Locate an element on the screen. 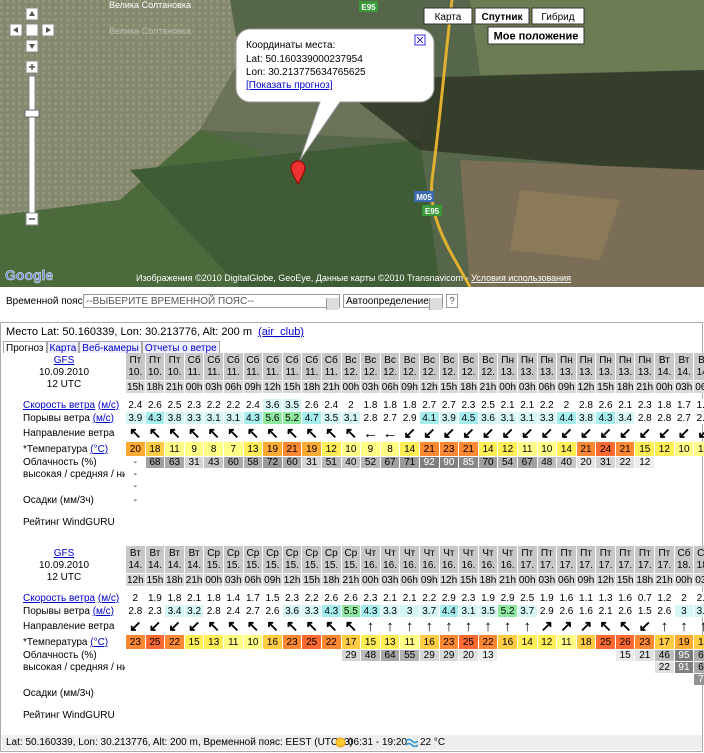  value-cell: 3.9 is located at coordinates (135, 418).